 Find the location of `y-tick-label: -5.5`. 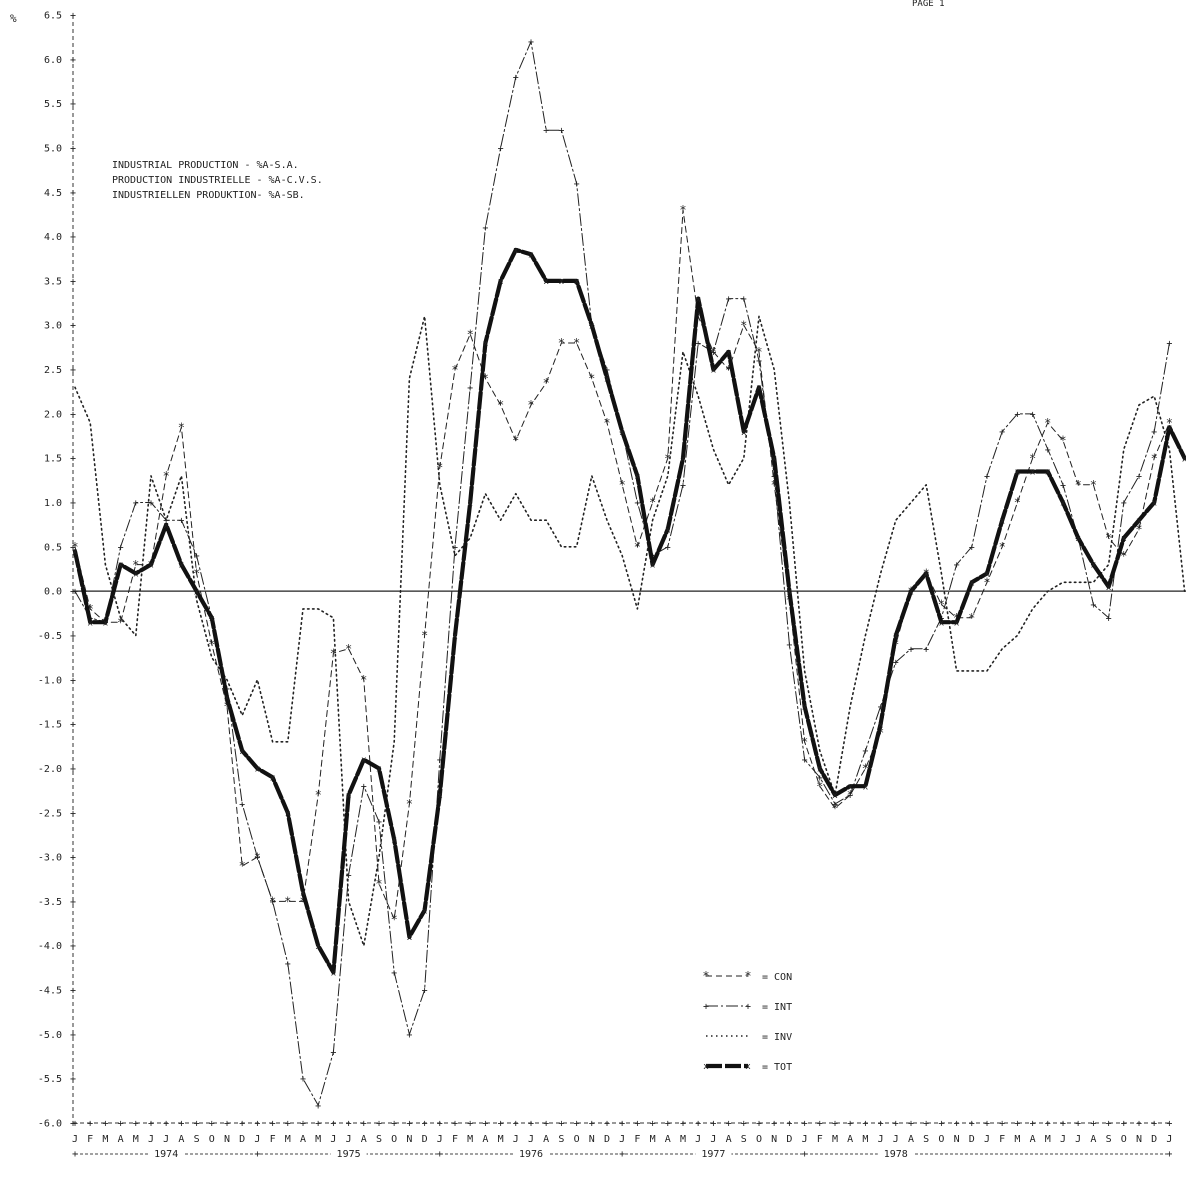

y-tick-label: -5.5 is located at coordinates (50, 1079).